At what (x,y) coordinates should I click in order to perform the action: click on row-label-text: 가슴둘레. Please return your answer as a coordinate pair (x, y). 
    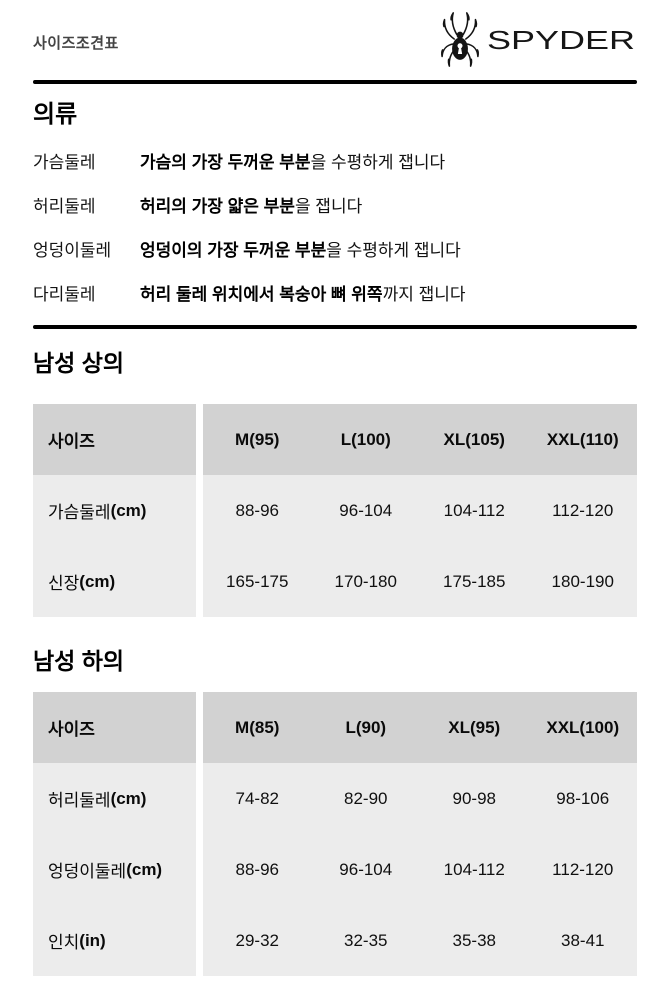
    Looking at the image, I should click on (79, 512).